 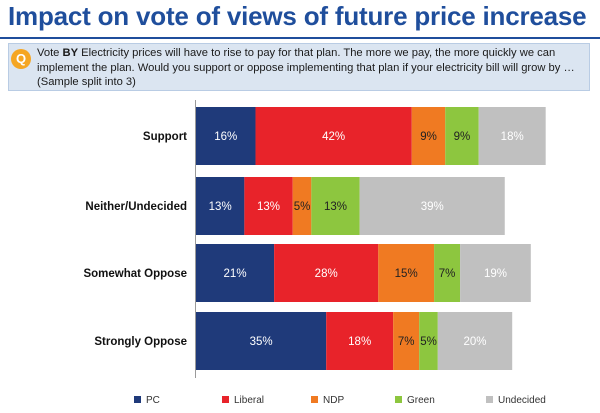 I want to click on legend-label: Liberal, so click(x=249, y=400).